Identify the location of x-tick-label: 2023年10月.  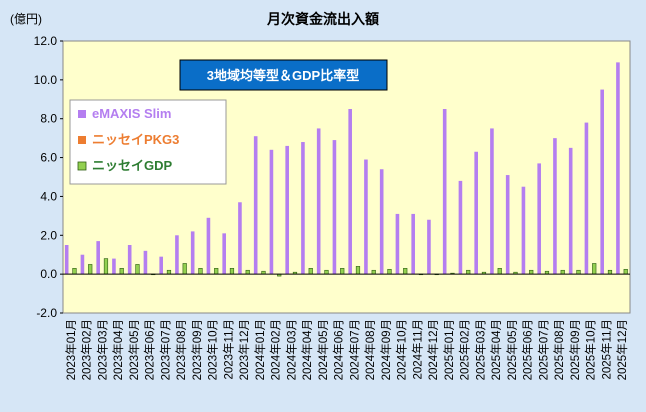
(213, 349).